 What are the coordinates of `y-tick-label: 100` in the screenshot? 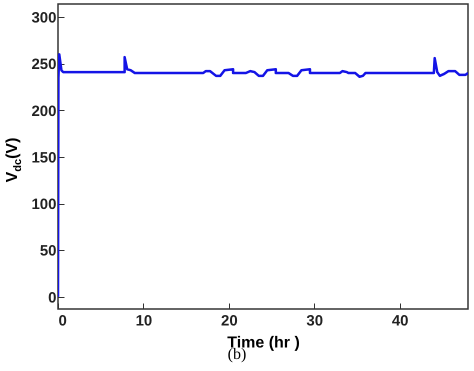 It's located at (43, 205).